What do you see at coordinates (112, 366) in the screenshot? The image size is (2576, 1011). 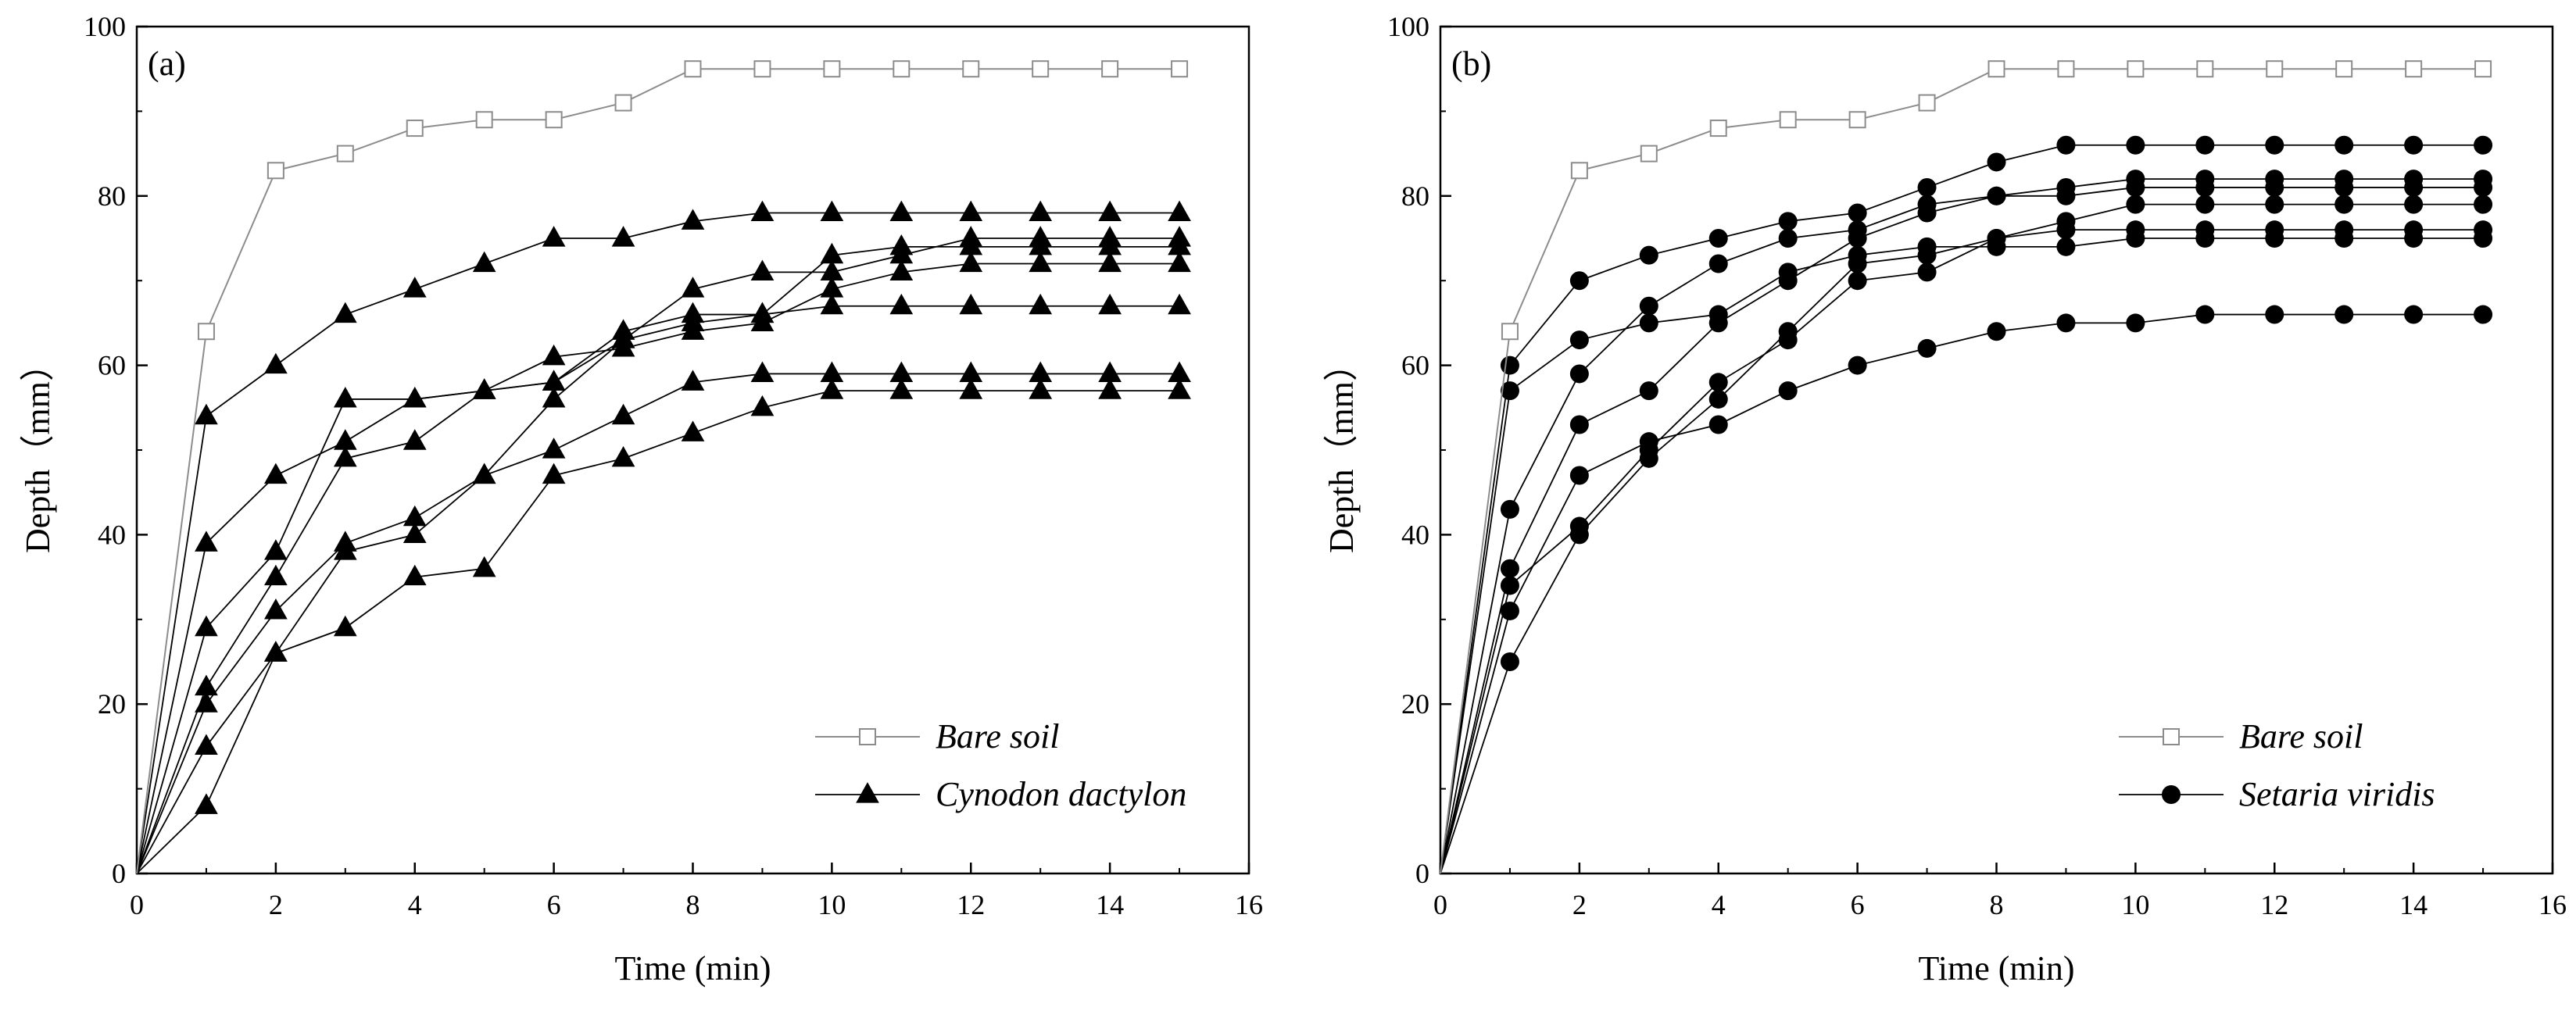 I see `y-tick-label: 60` at bounding box center [112, 366].